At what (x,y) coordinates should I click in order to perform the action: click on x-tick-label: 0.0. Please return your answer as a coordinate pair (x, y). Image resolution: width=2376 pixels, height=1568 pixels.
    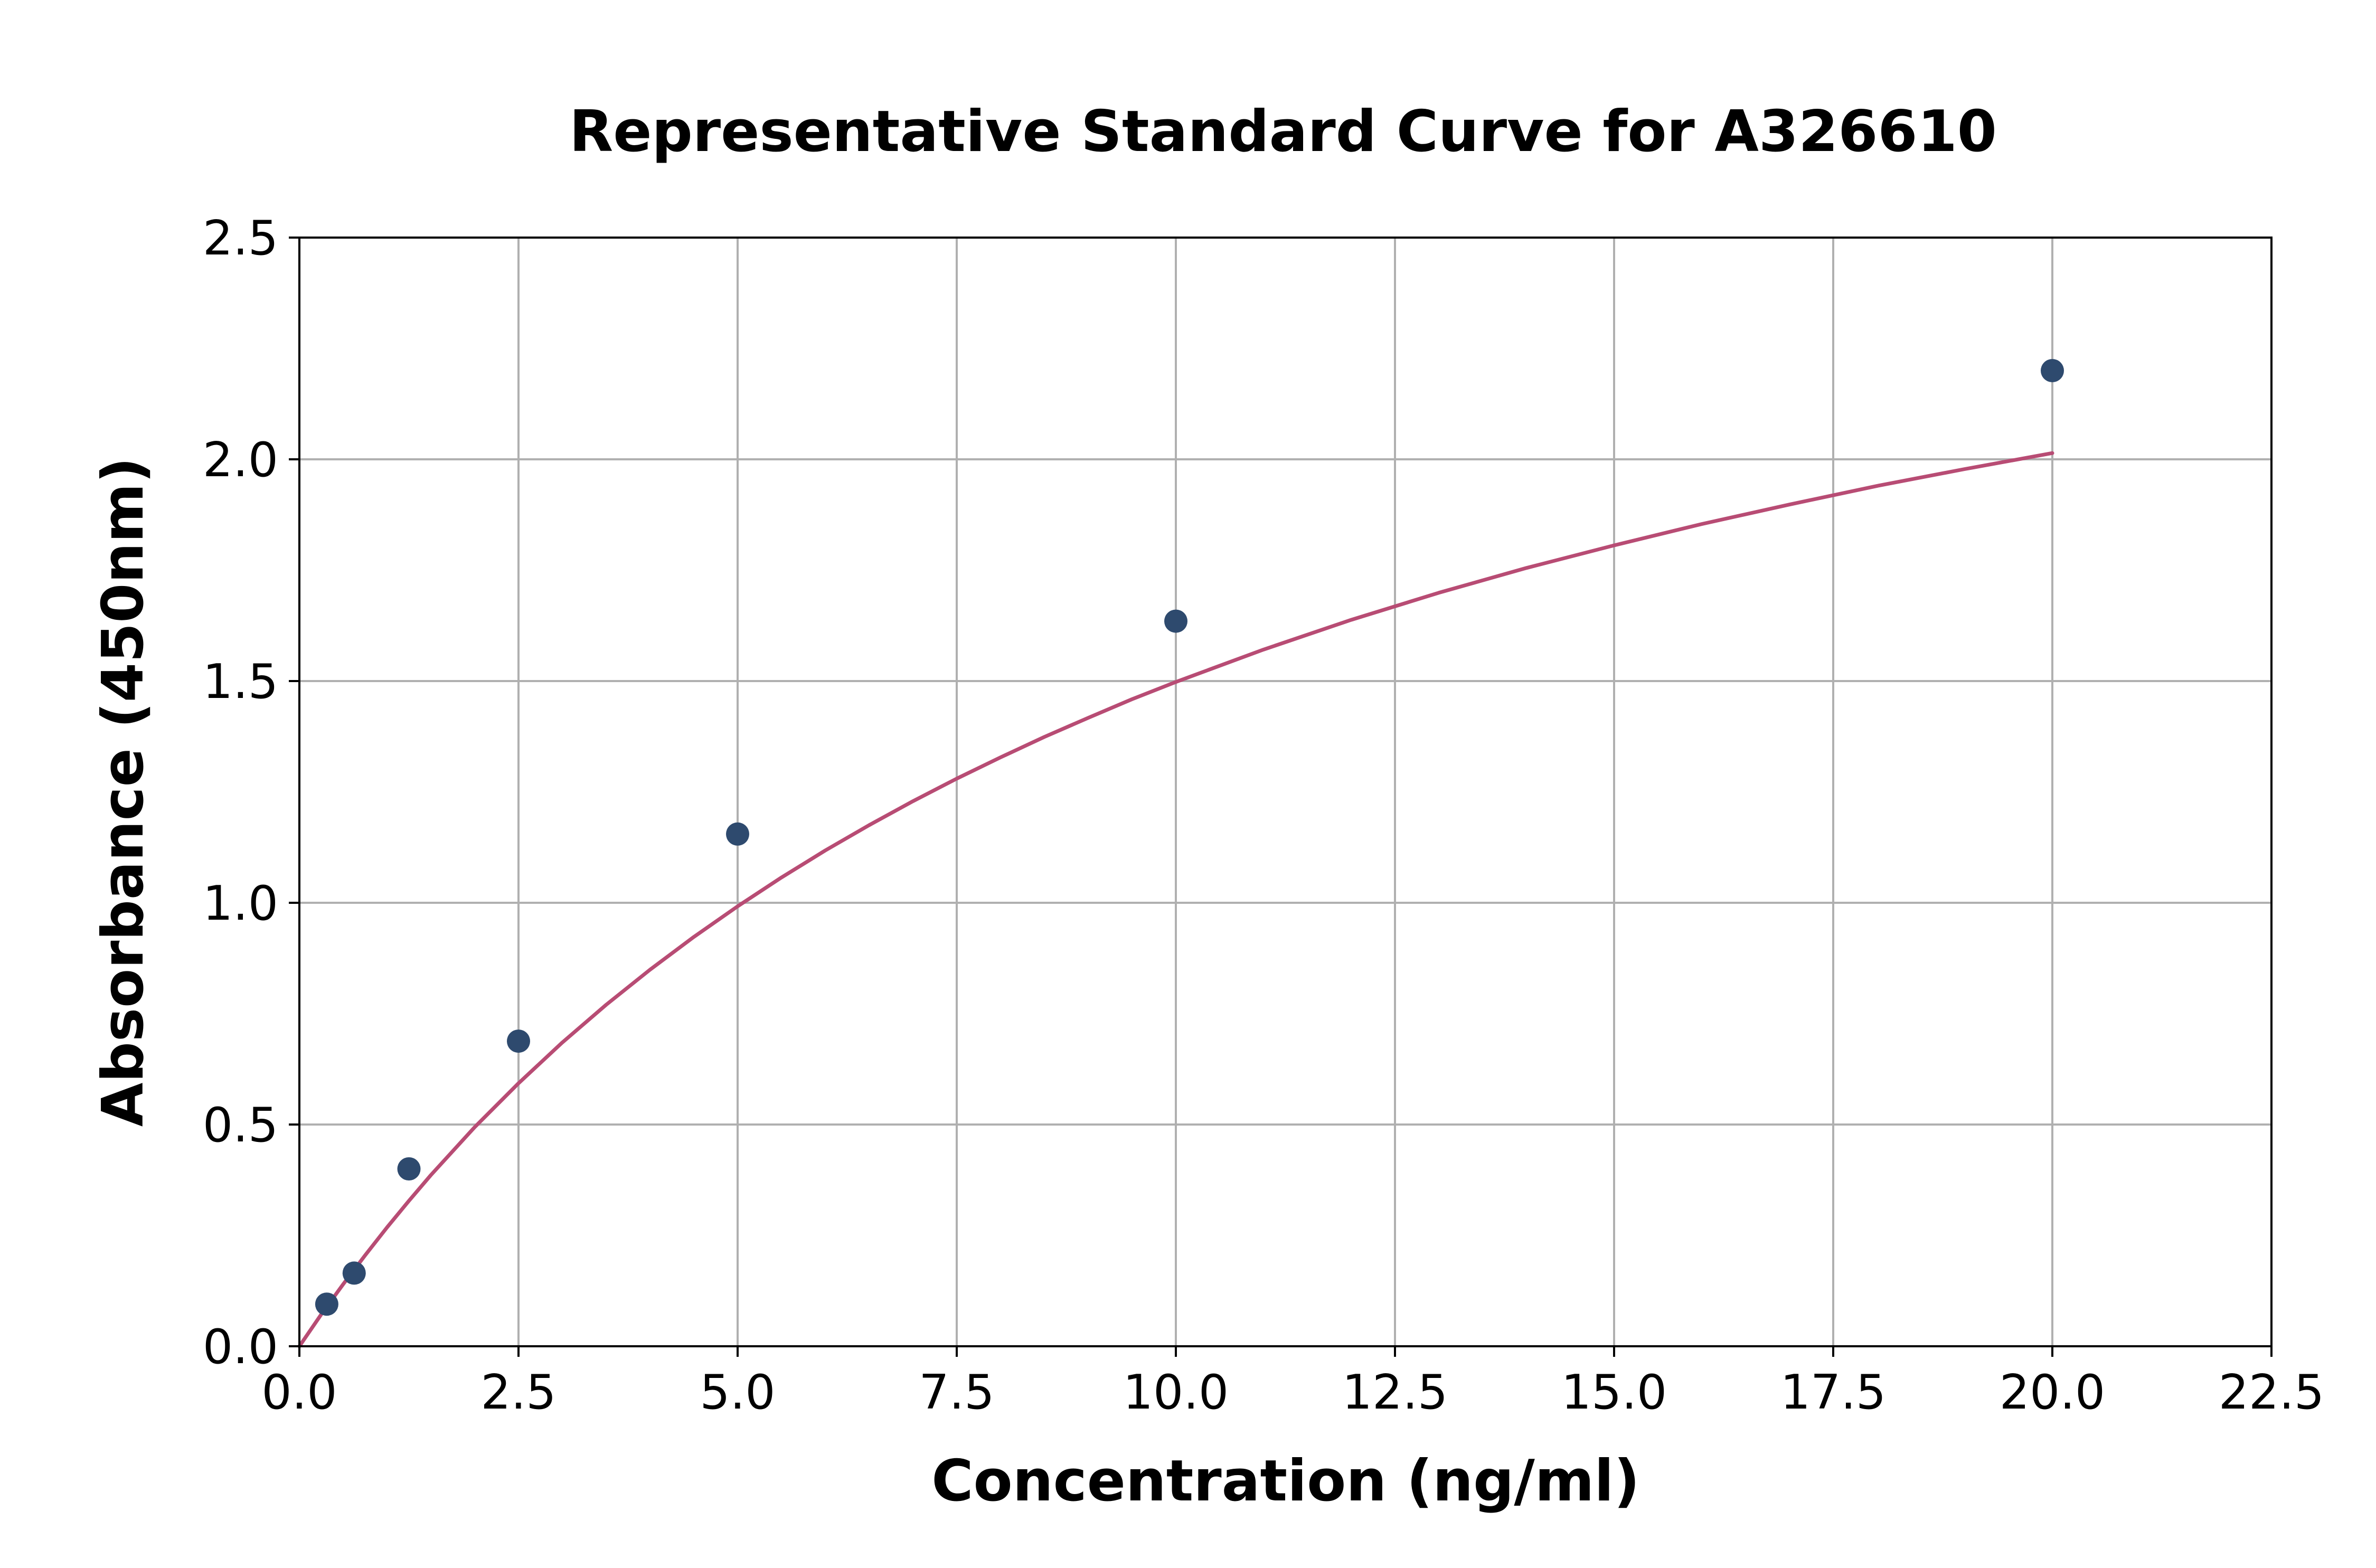
    Looking at the image, I should click on (299, 1392).